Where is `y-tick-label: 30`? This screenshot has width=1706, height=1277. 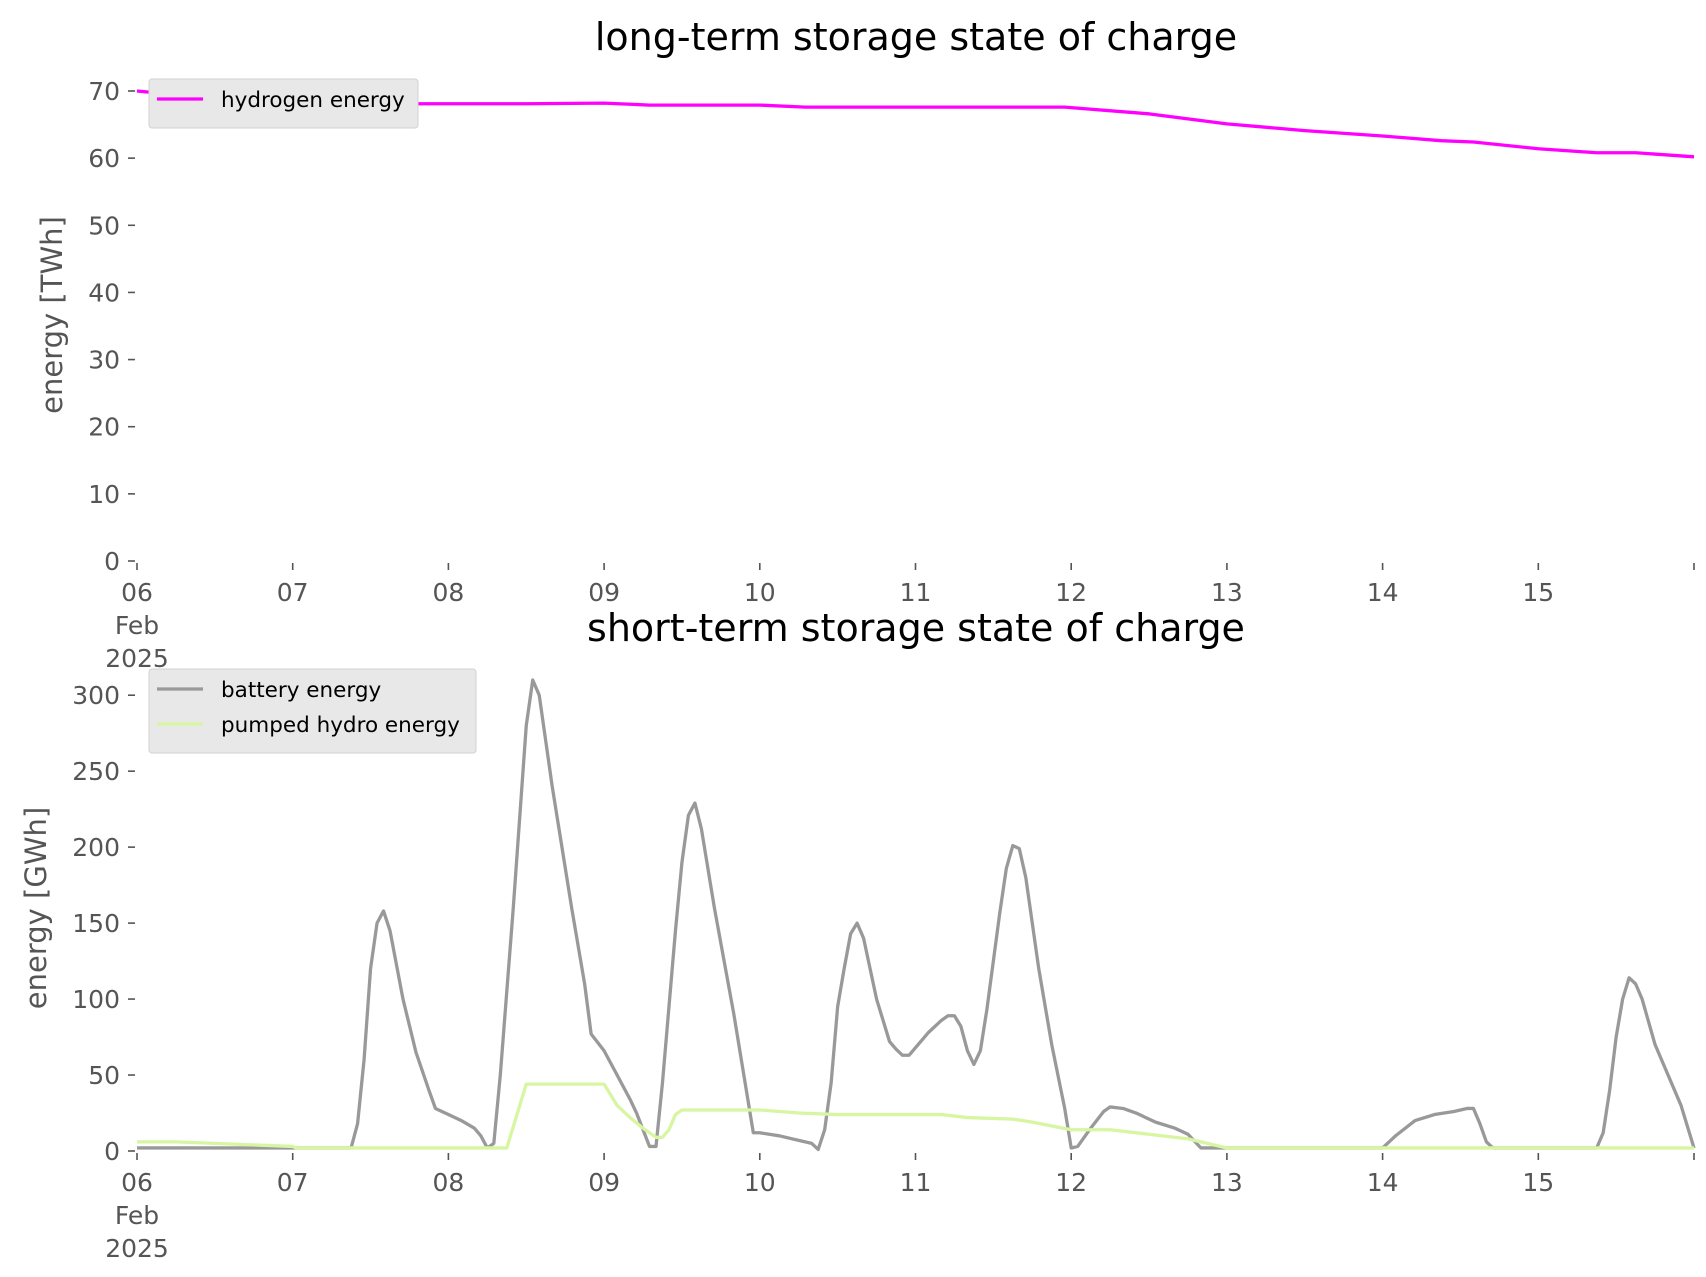 y-tick-label: 30 is located at coordinates (104, 360).